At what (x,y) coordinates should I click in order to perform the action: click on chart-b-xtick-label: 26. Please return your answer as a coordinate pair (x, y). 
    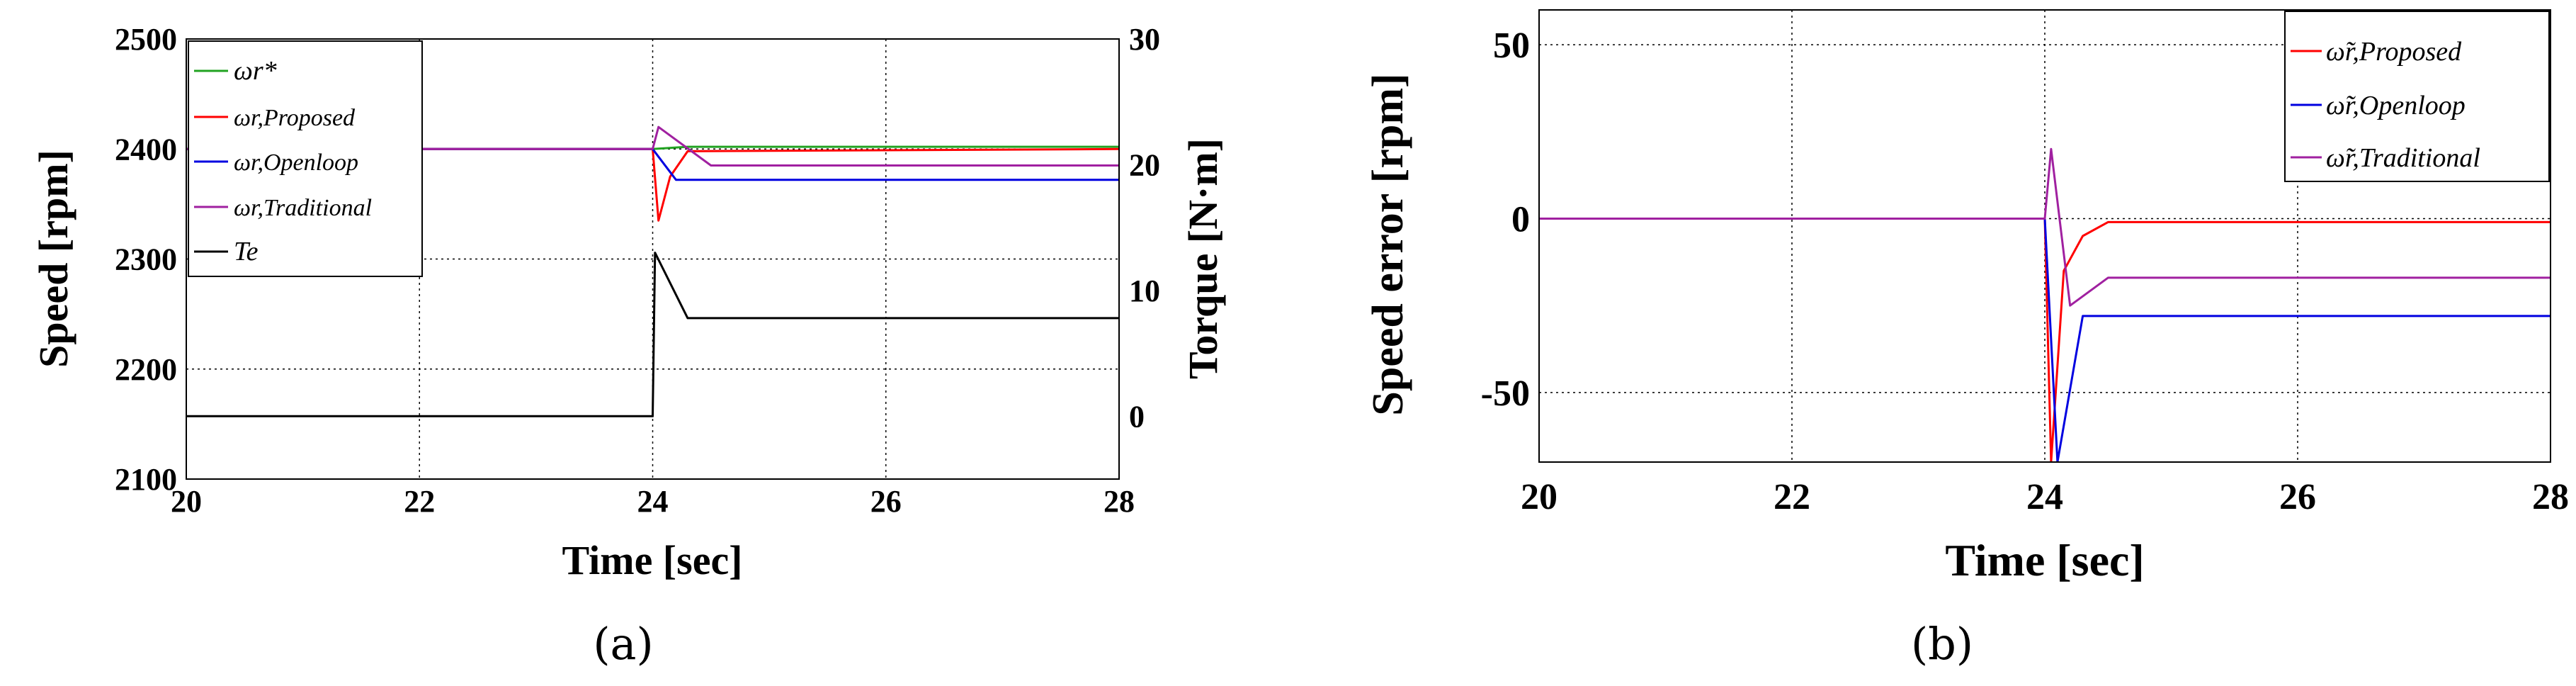
    Looking at the image, I should click on (2297, 497).